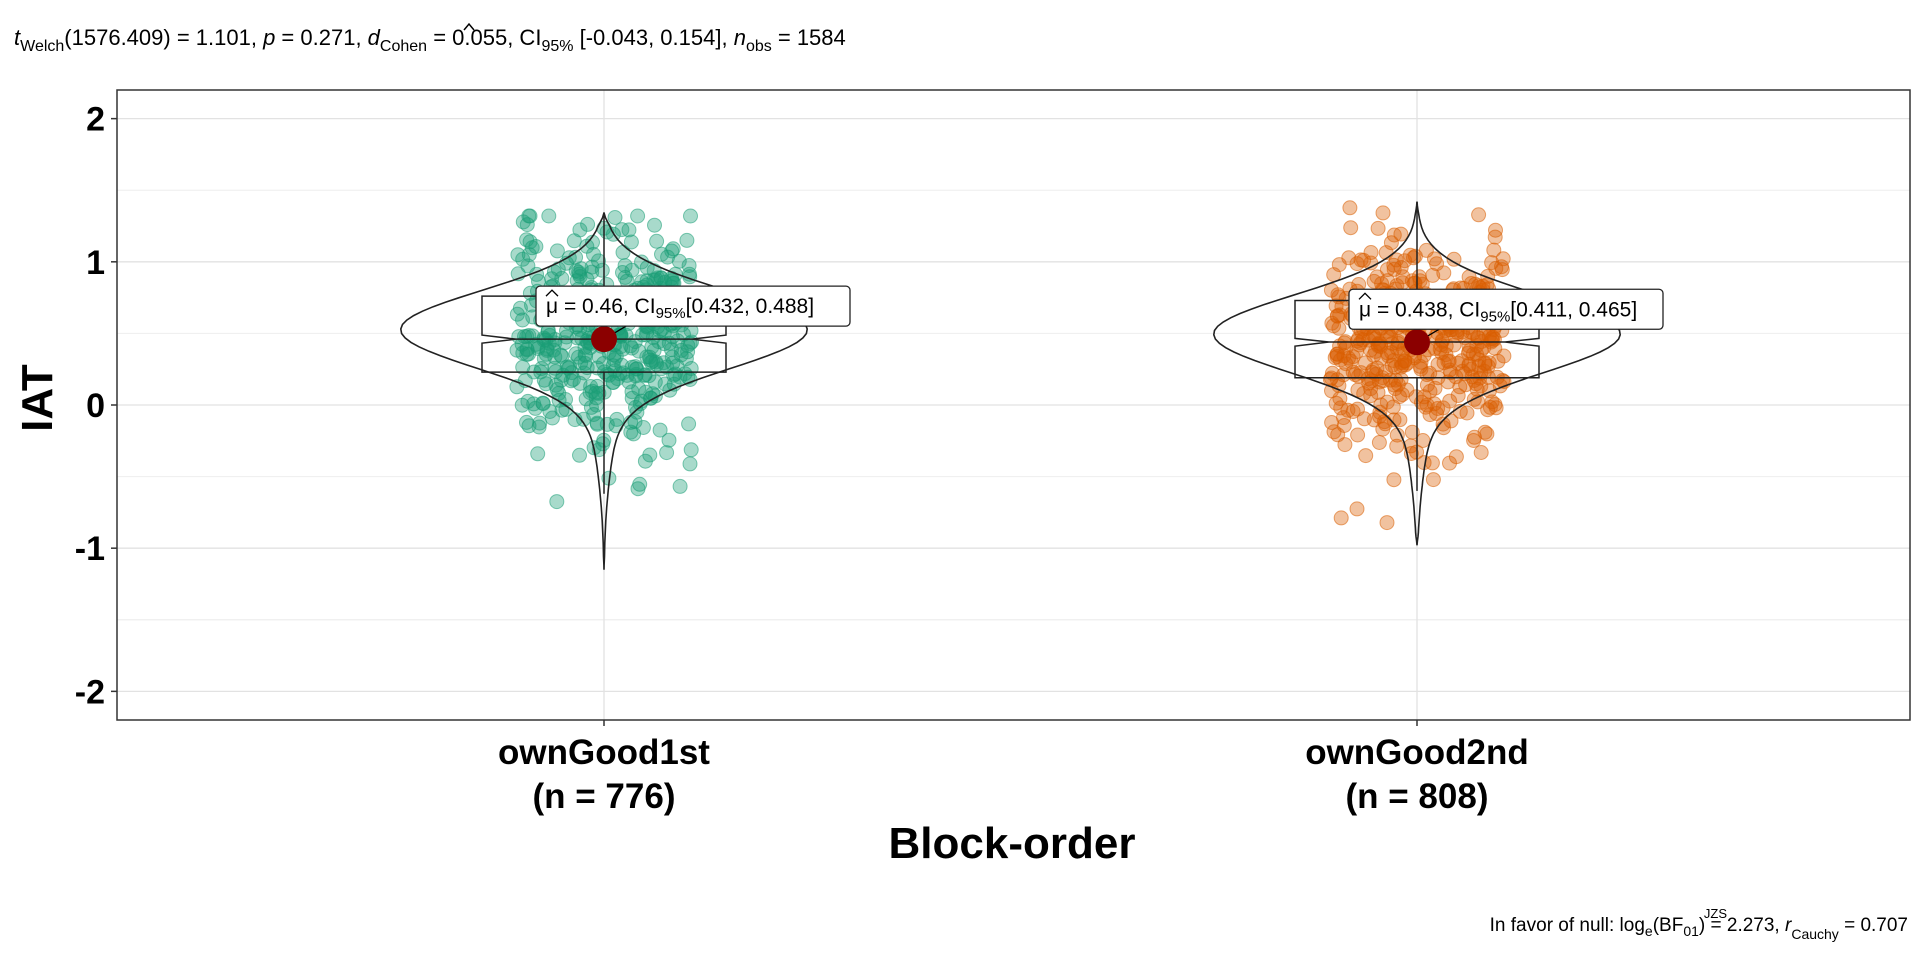 The image size is (1920, 960). Describe the element at coordinates (604, 752) in the screenshot. I see `x-tick-label-group: ownGood1st` at that location.